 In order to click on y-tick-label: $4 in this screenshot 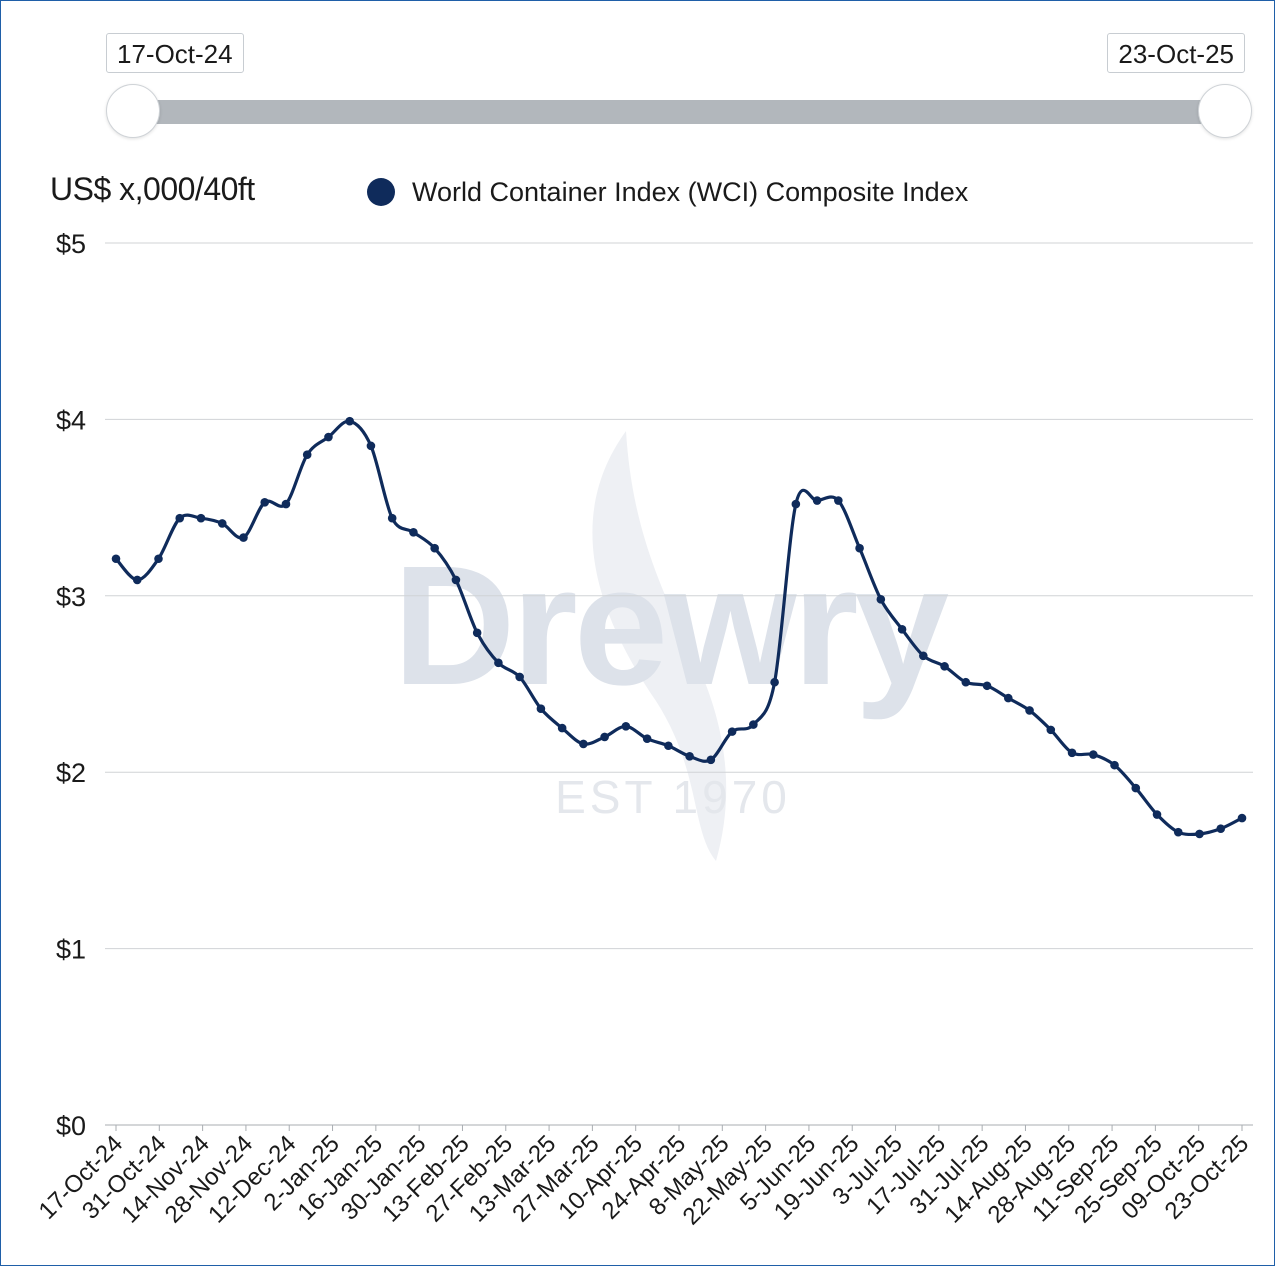, I will do `click(71, 420)`.